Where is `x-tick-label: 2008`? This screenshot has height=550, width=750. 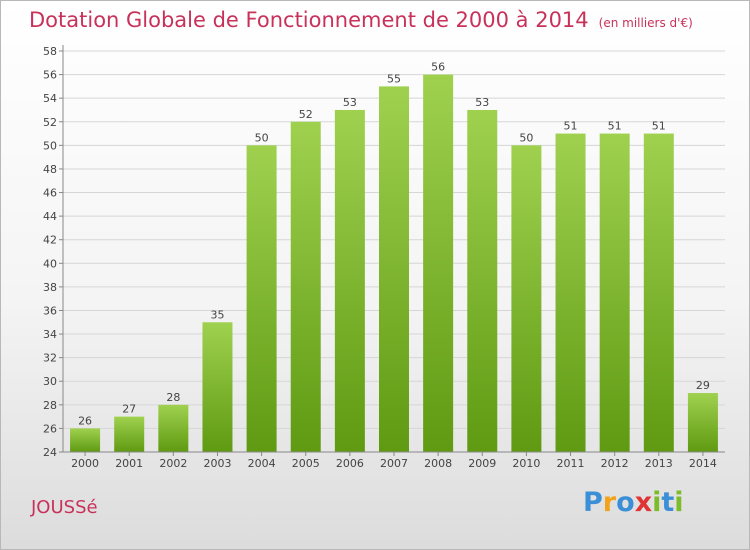 x-tick-label: 2008 is located at coordinates (438, 463).